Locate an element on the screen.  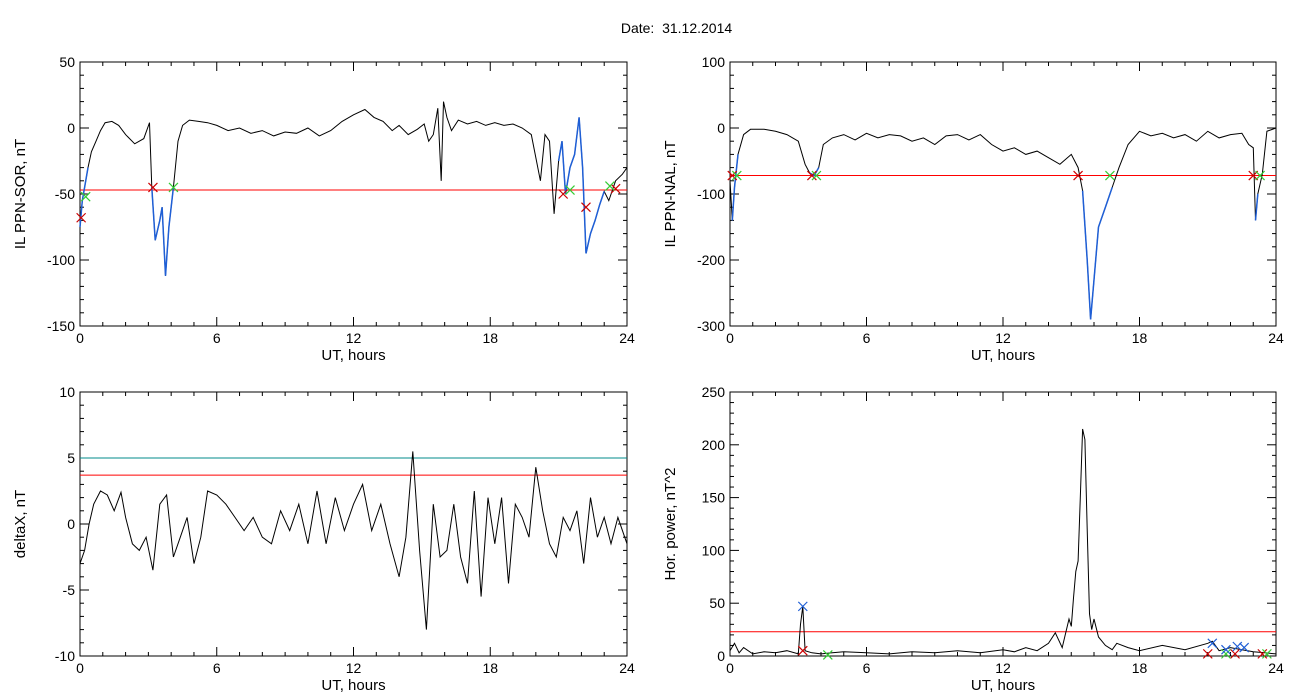
y-axis-label: Hor. power, nT^2 is located at coordinates (670, 524).